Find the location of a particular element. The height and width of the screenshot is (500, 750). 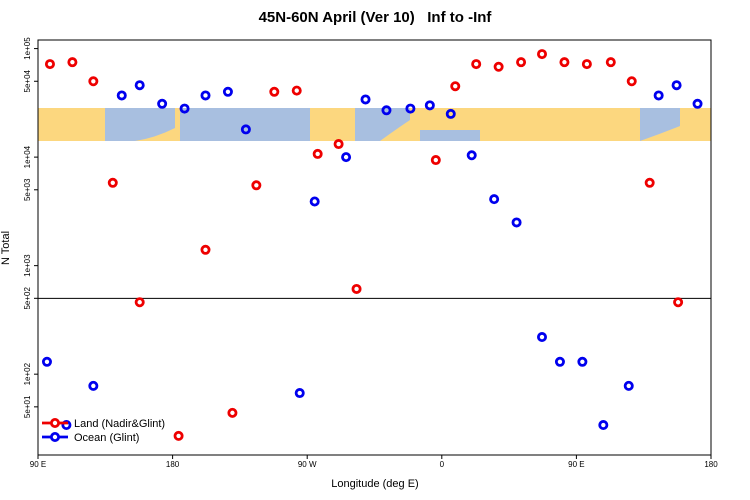

x-tick-label: 90 W is located at coordinates (307, 464).